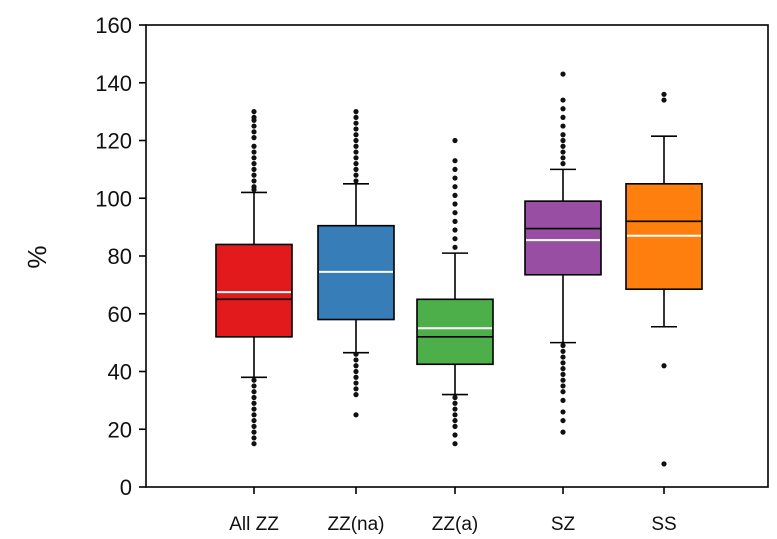  I want to click on y-tick-label: 0, so click(126, 487).